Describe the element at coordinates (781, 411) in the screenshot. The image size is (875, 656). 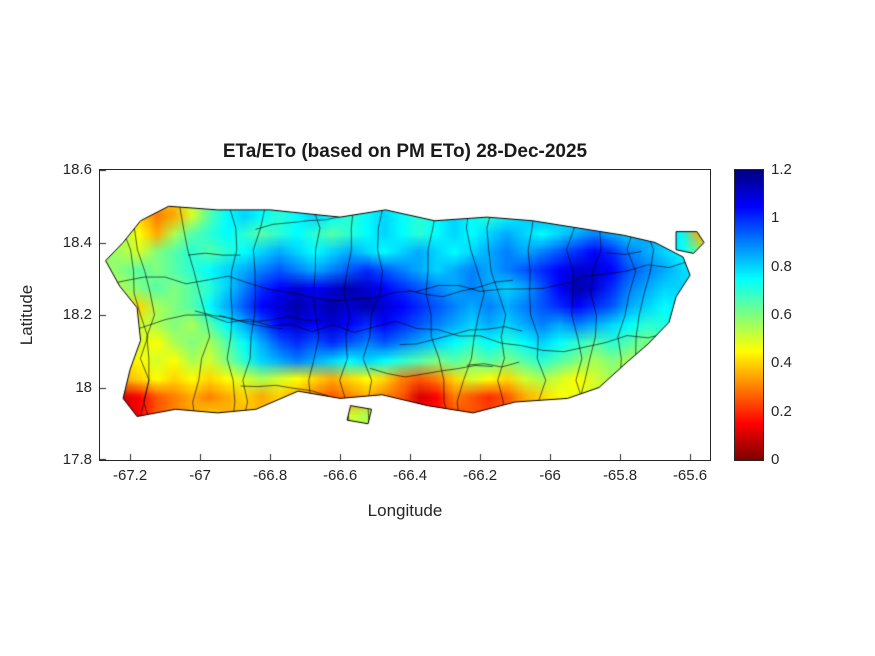
I see `colorbar-tick-label: 0.2` at that location.